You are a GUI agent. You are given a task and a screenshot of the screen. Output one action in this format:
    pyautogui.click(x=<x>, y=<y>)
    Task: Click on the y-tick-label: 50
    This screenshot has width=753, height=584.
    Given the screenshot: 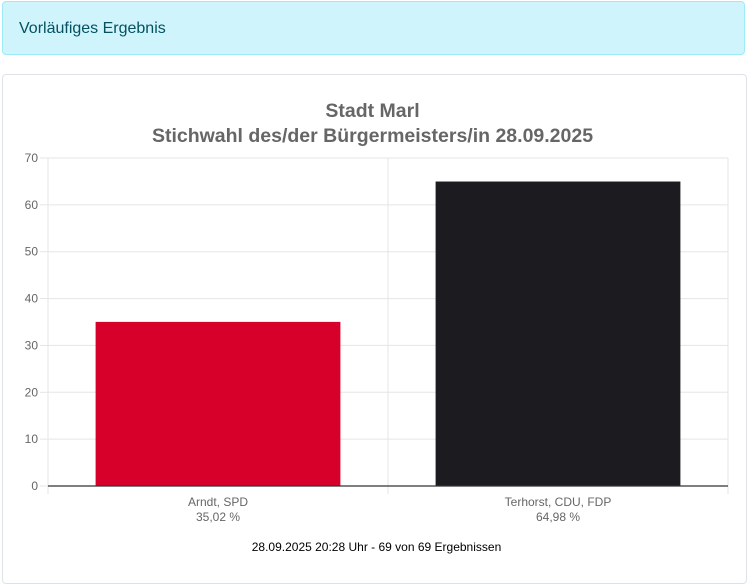 What is the action you would take?
    pyautogui.click(x=32, y=252)
    